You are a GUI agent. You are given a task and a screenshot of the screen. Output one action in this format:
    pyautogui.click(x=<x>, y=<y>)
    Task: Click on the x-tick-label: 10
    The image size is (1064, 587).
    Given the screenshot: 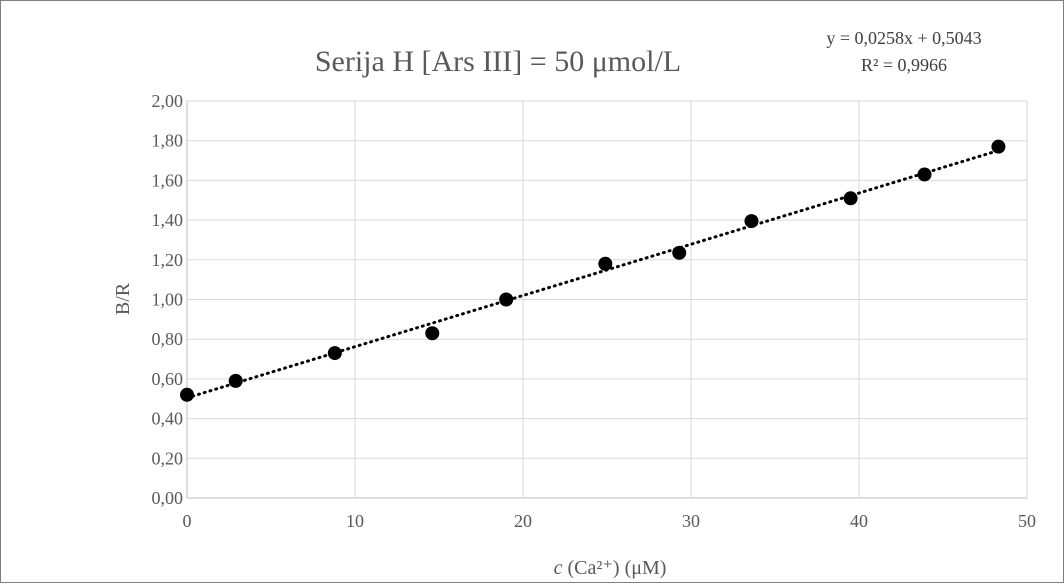 What is the action you would take?
    pyautogui.click(x=355, y=521)
    